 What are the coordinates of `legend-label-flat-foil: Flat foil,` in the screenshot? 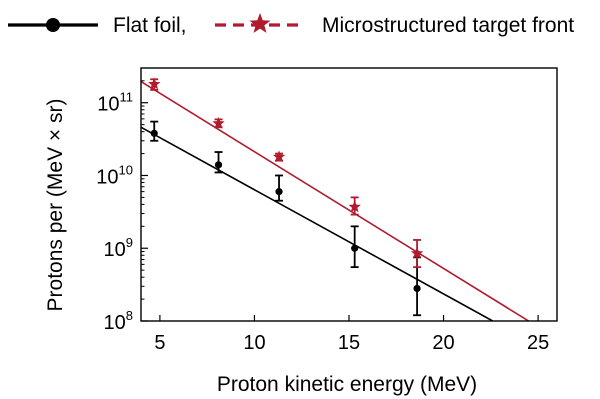 It's located at (150, 25).